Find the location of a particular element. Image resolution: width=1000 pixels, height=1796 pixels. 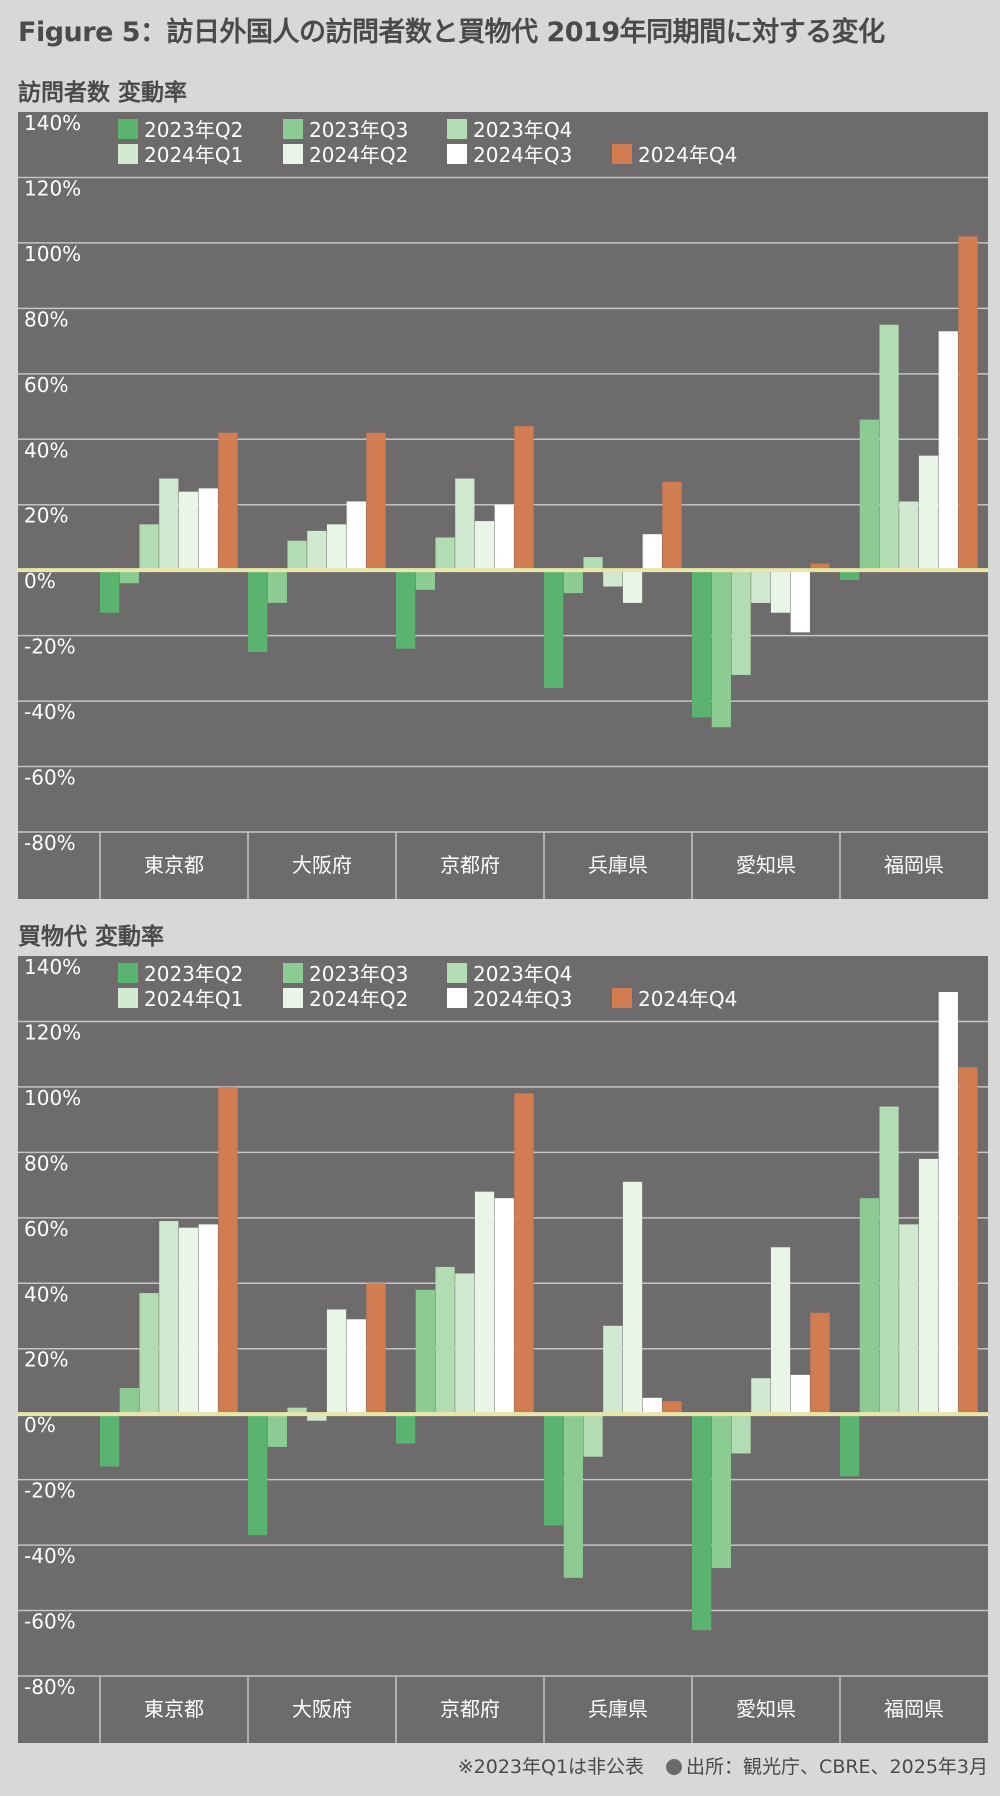

legend-label: 2024年Q1 is located at coordinates (193, 999).